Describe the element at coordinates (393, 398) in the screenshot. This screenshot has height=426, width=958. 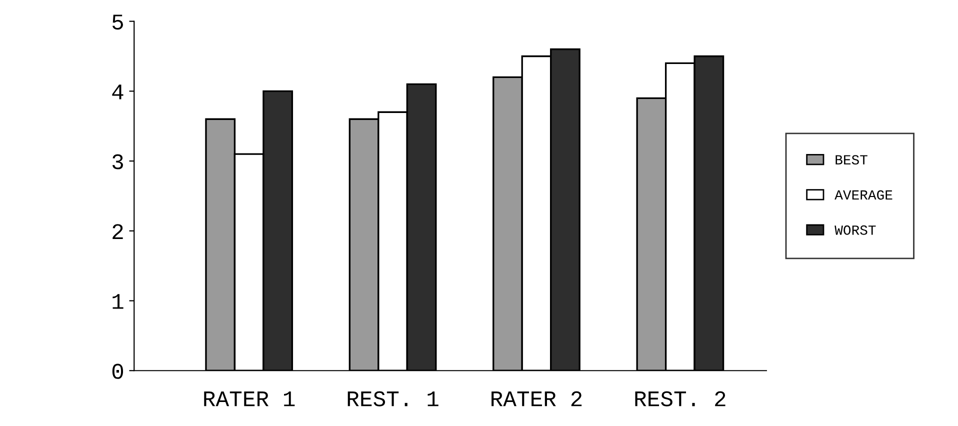
I see `x-tick-label: REST. 1` at that location.